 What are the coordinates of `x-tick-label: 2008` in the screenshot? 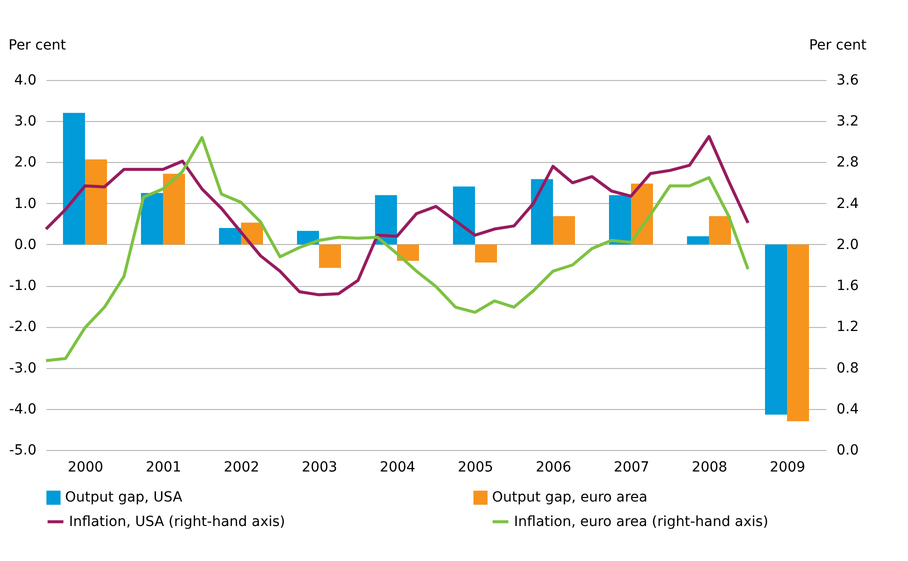 It's located at (710, 468).